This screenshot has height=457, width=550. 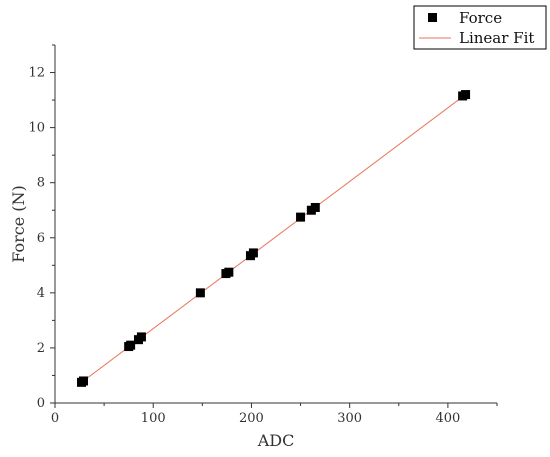 What do you see at coordinates (153, 418) in the screenshot?
I see `x-tick-label: 100` at bounding box center [153, 418].